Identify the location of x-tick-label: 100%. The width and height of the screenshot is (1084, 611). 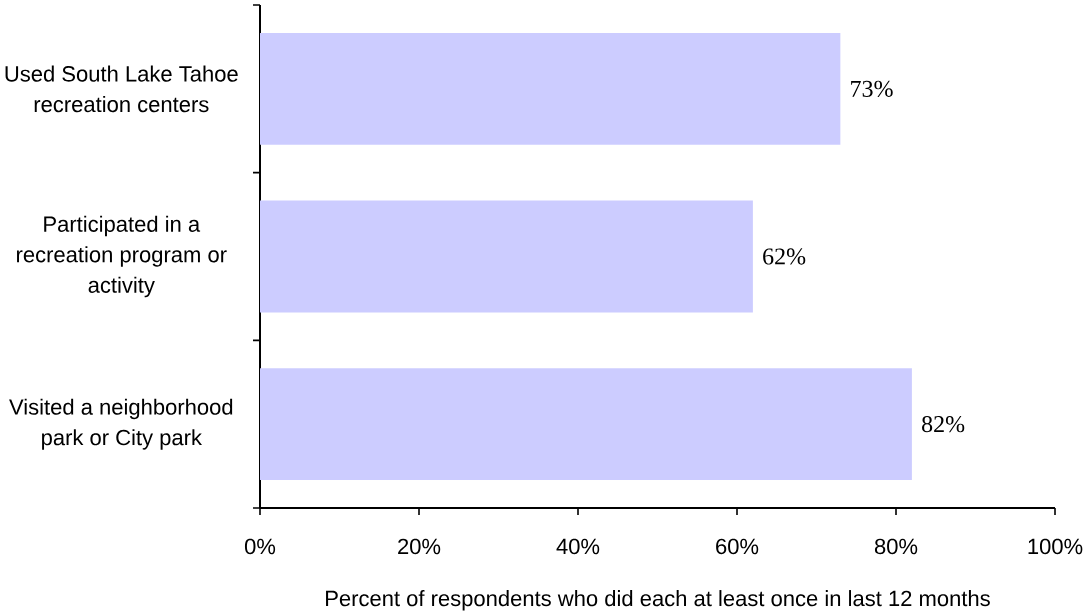
(1055, 546).